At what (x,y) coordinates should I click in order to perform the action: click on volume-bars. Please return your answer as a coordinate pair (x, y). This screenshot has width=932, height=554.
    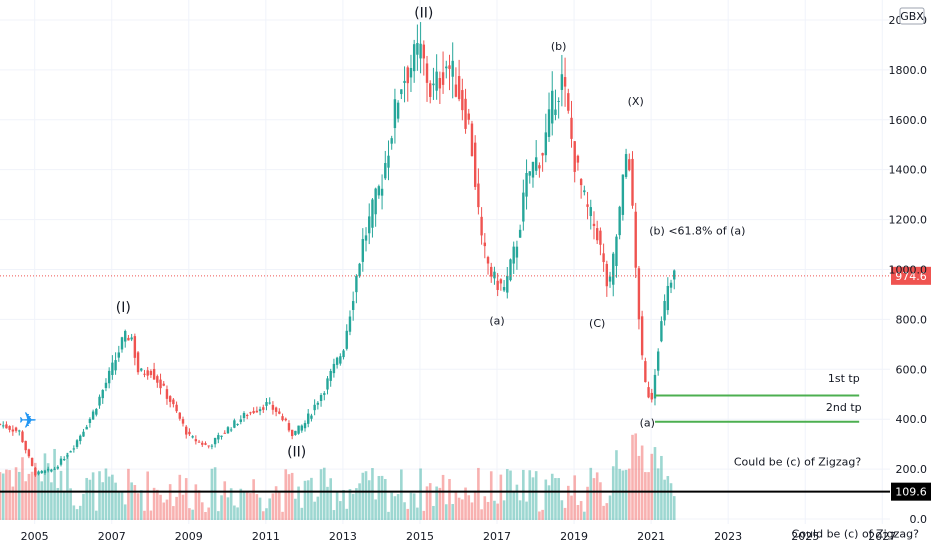
    Looking at the image, I should click on (338, 476).